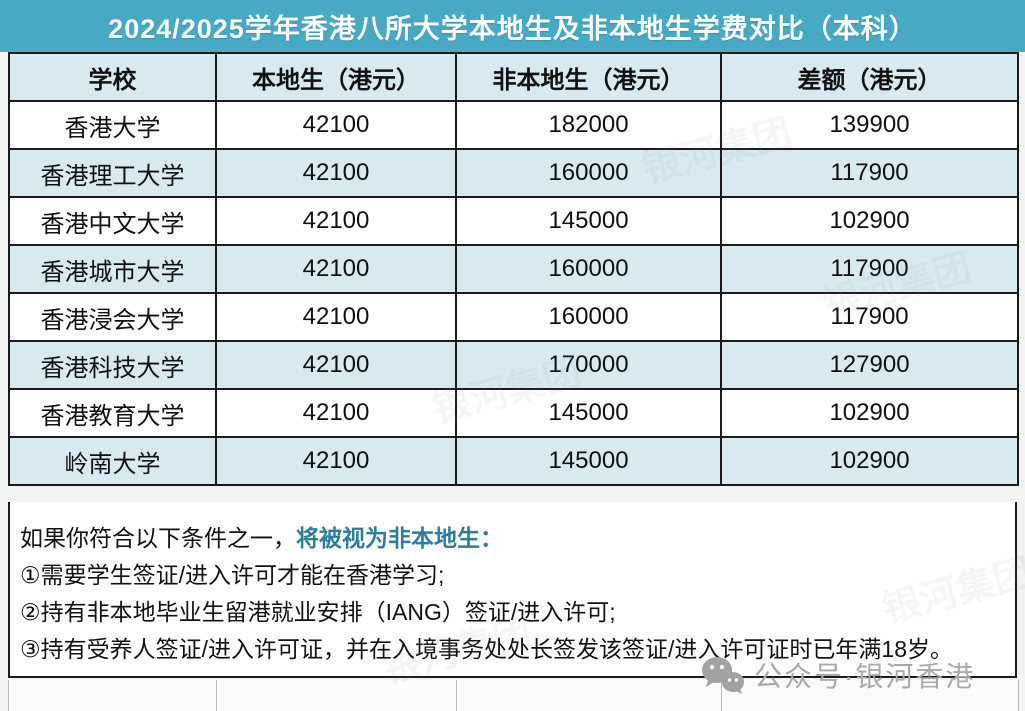 The image size is (1025, 711). I want to click on table-header-row: 学校 本地生（港元） 非本地生（港元） 差额（港元）, so click(513, 77).